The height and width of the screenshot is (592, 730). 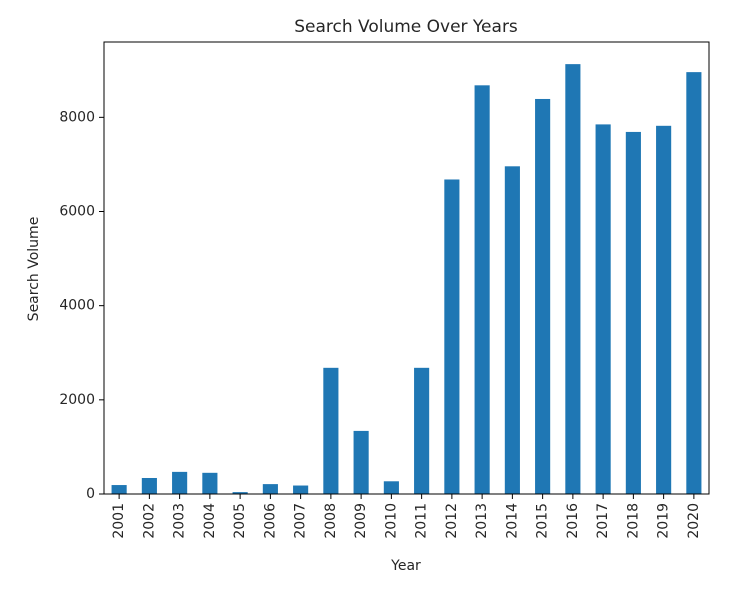 I want to click on x-tick-label: 2018, so click(x=633, y=521).